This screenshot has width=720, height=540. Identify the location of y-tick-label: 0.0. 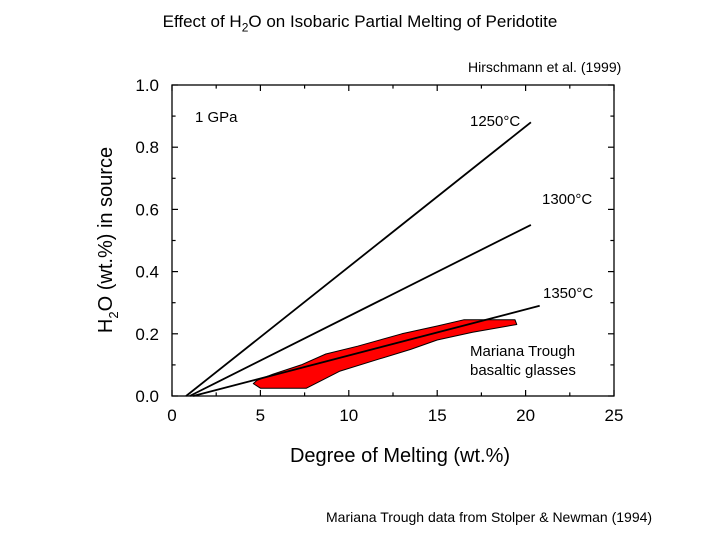
(147, 396).